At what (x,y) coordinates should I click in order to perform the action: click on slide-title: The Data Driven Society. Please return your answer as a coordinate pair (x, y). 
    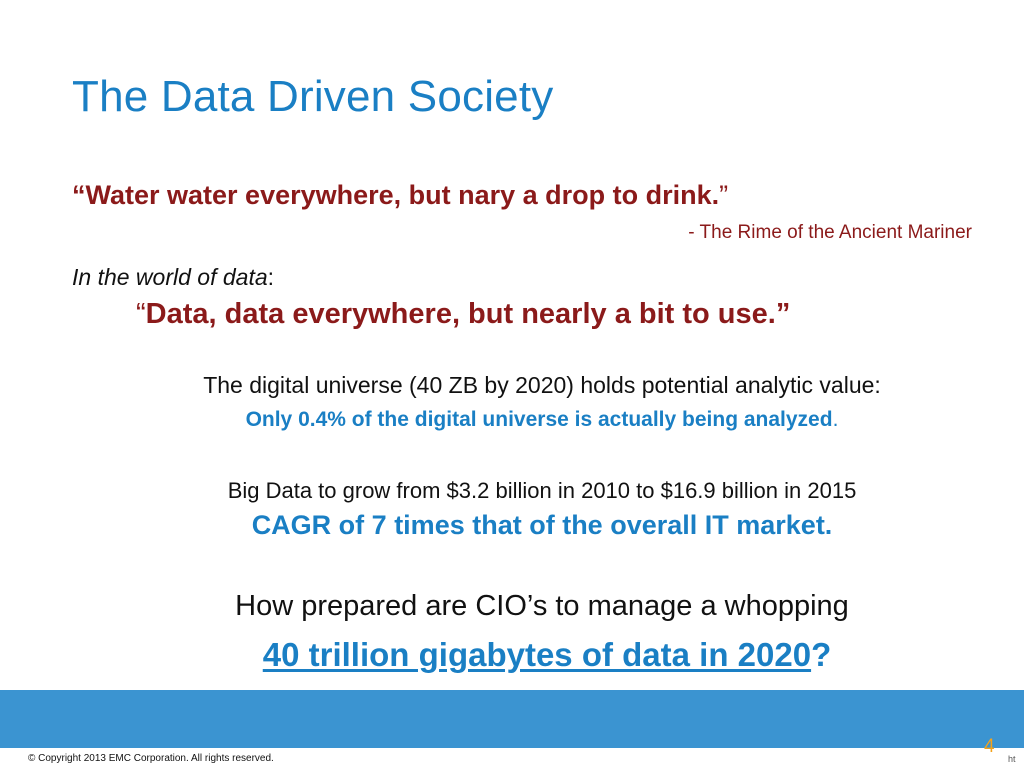
    Looking at the image, I should click on (313, 96).